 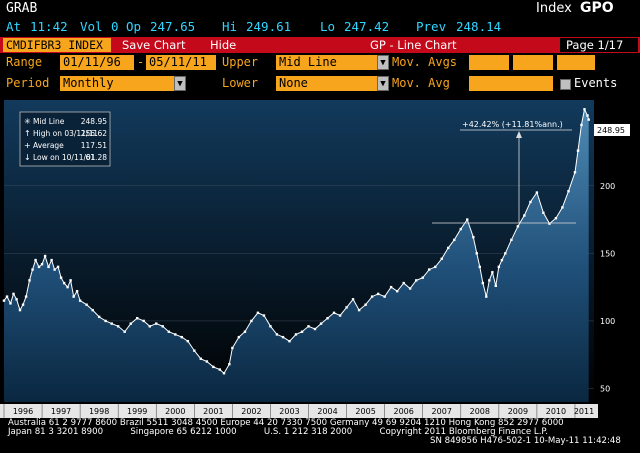 I want to click on period-select: Monthly, so click(x=117, y=83).